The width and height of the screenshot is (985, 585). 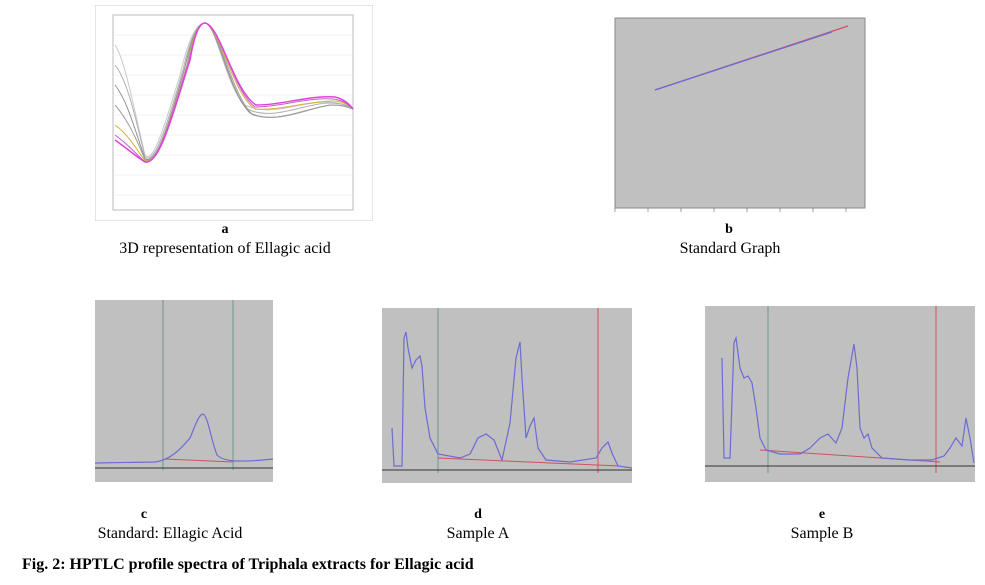 I want to click on sample-b-chromatogram-svg, so click(x=839, y=393).